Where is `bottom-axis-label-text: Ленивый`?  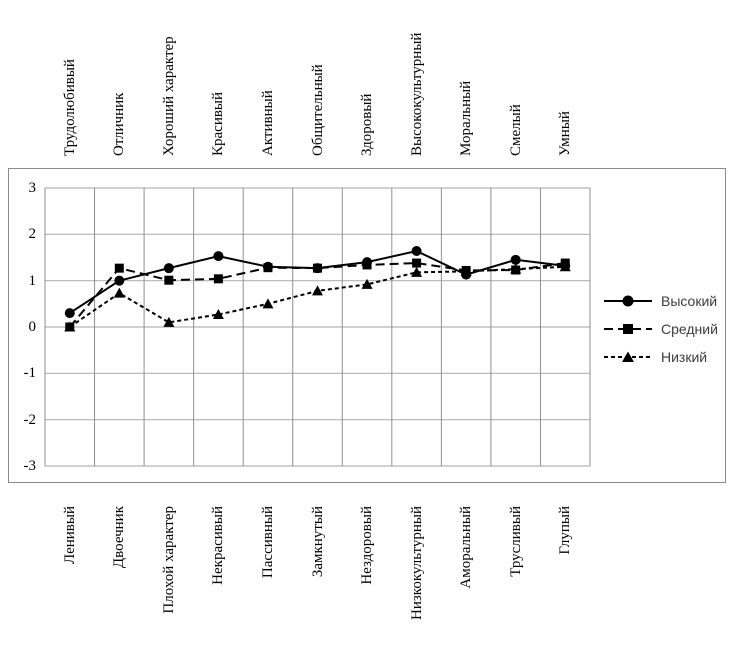
bottom-axis-label-text: Ленивый is located at coordinates (69, 535).